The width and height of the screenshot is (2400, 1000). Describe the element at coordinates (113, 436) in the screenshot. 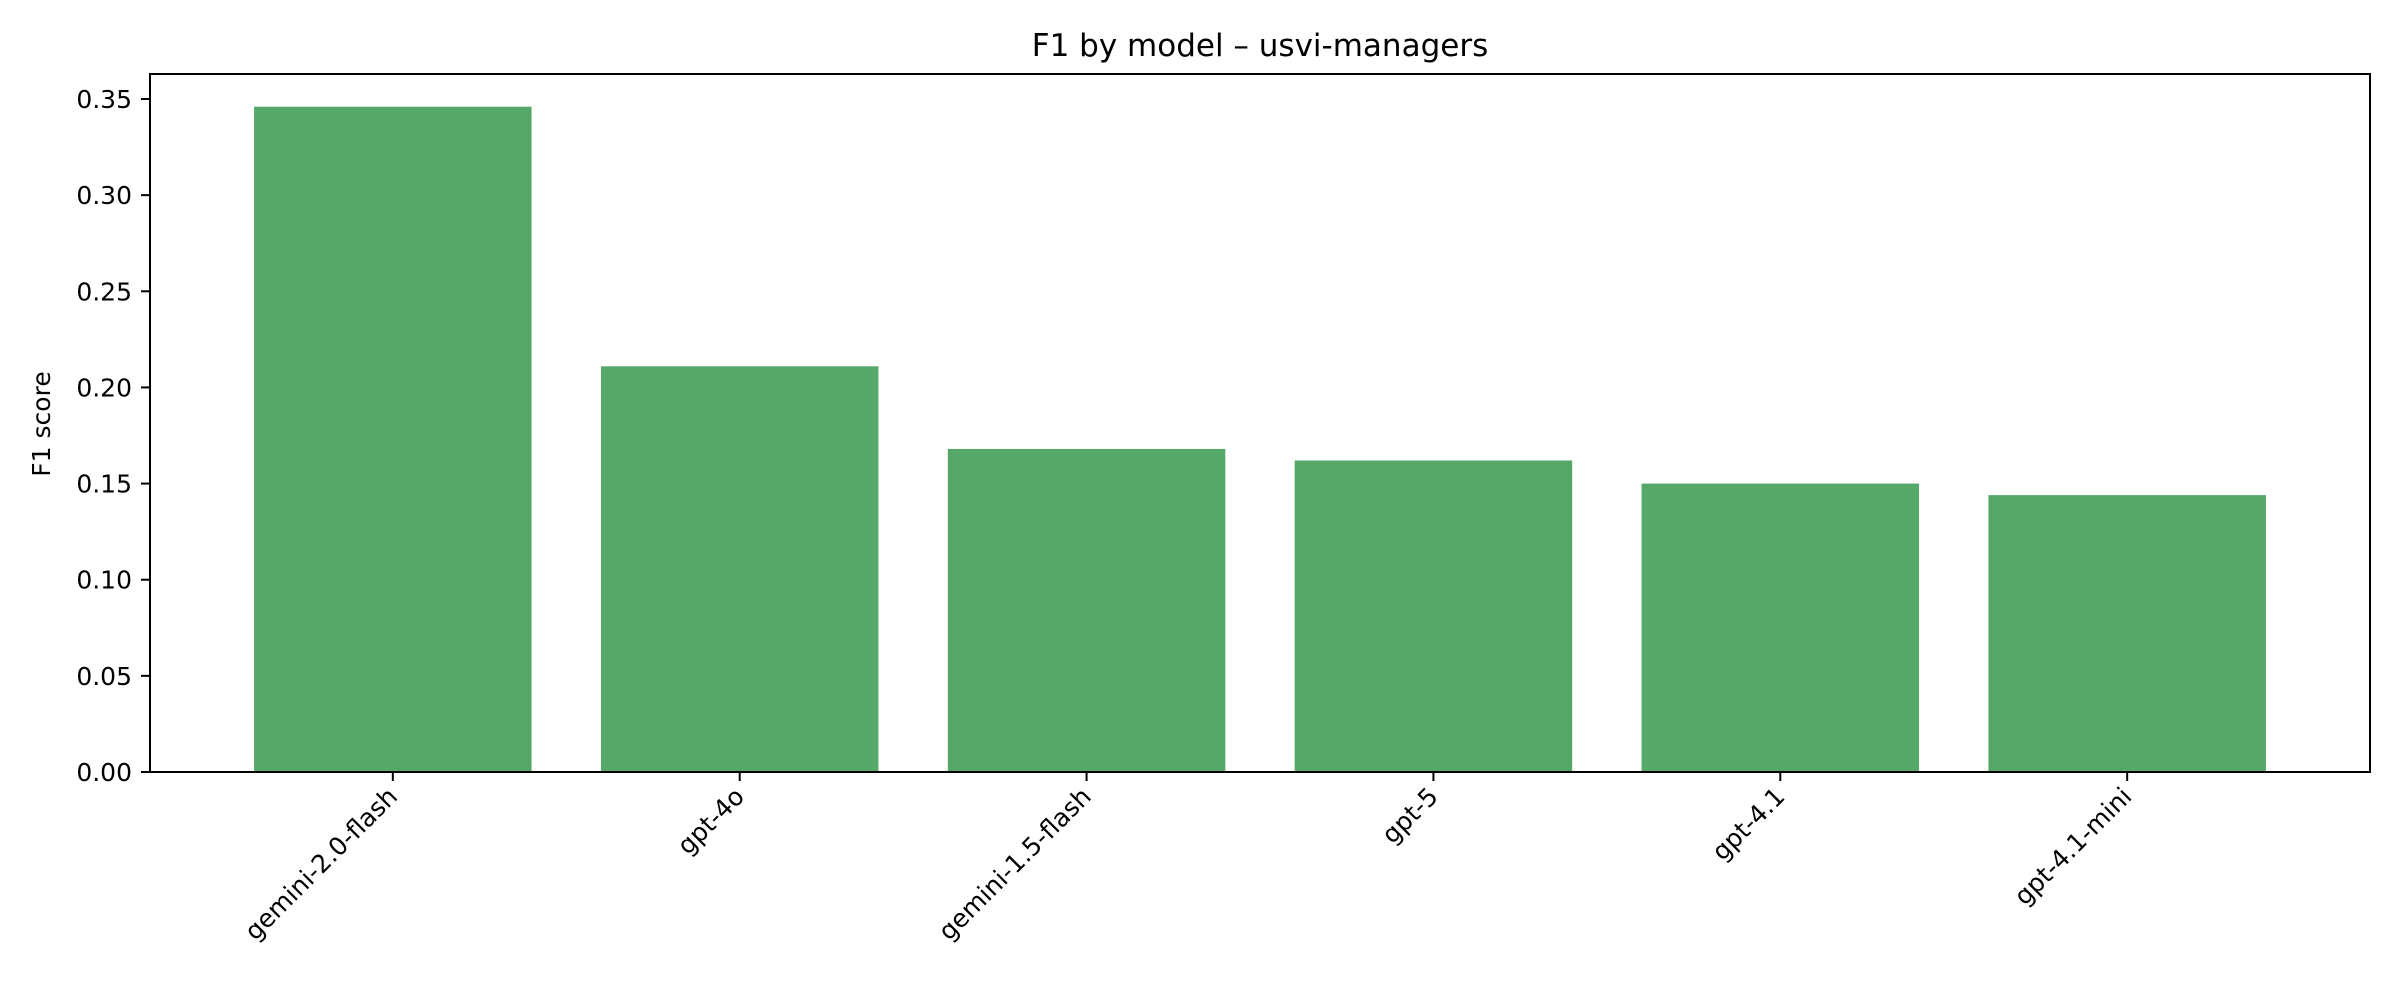

I see `y-axis-ticks: 0.00 0.05 0.10 0.15 0.20 0.25 0.30 0.35` at that location.